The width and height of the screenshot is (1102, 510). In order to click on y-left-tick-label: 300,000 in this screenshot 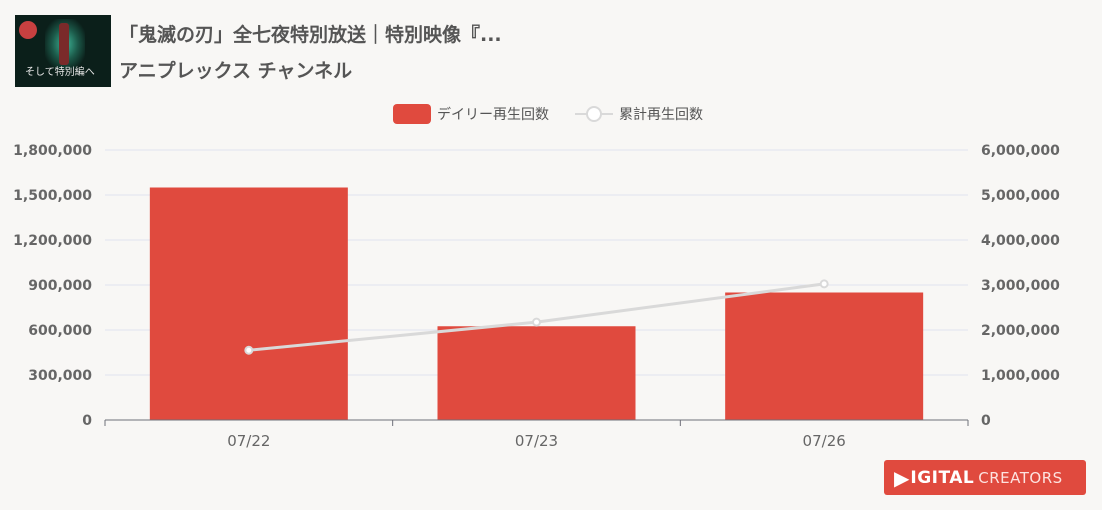, I will do `click(60, 376)`.